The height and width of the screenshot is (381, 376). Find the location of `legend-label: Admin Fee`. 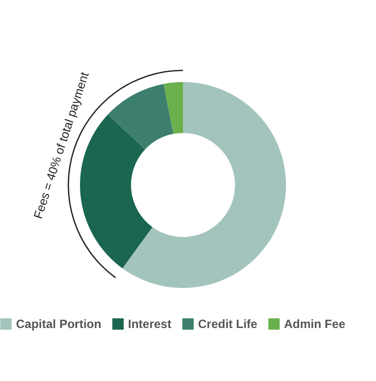

legend-label: Admin Fee is located at coordinates (315, 324).